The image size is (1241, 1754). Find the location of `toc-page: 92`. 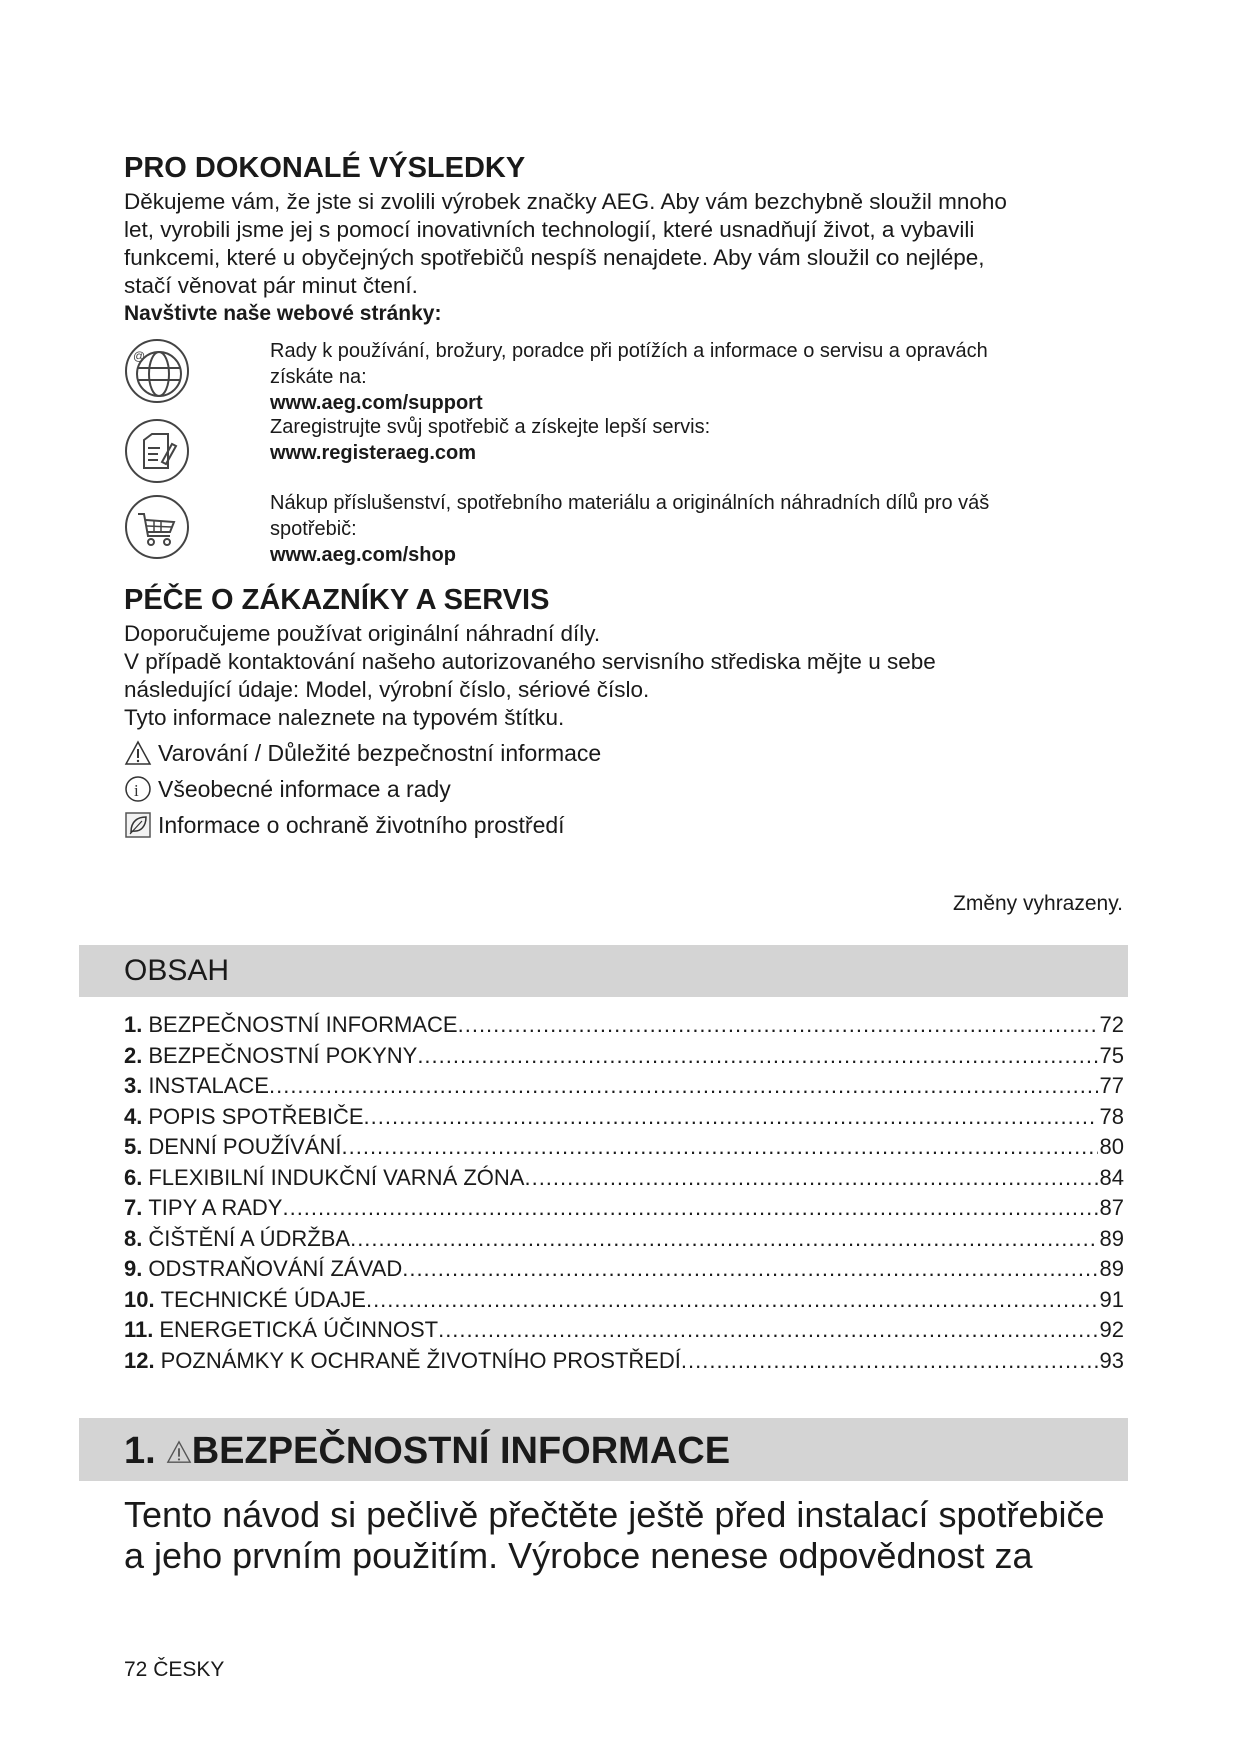

toc-page: 92 is located at coordinates (1111, 1329).